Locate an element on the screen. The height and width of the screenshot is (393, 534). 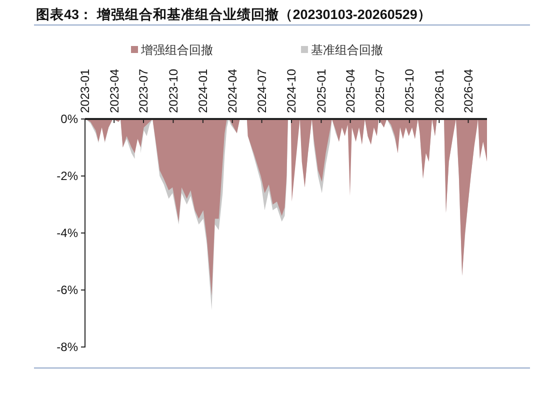
y-tick-label: 0% is located at coordinates (69, 119).